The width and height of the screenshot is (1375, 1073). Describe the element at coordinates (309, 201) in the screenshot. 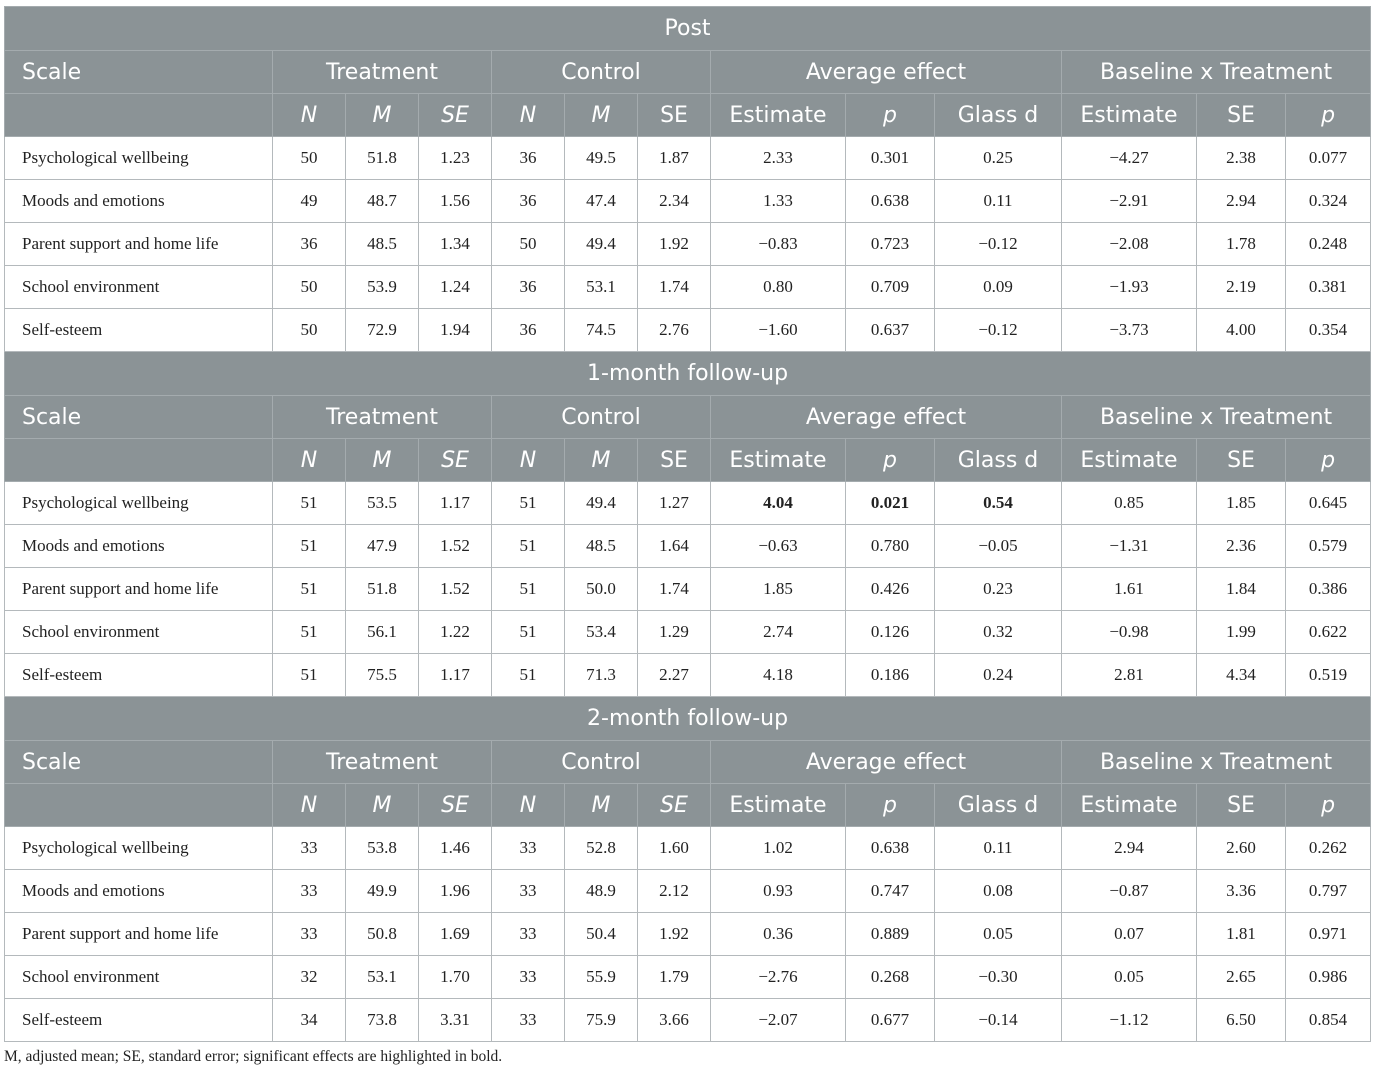

I see `value-cell: 49` at that location.